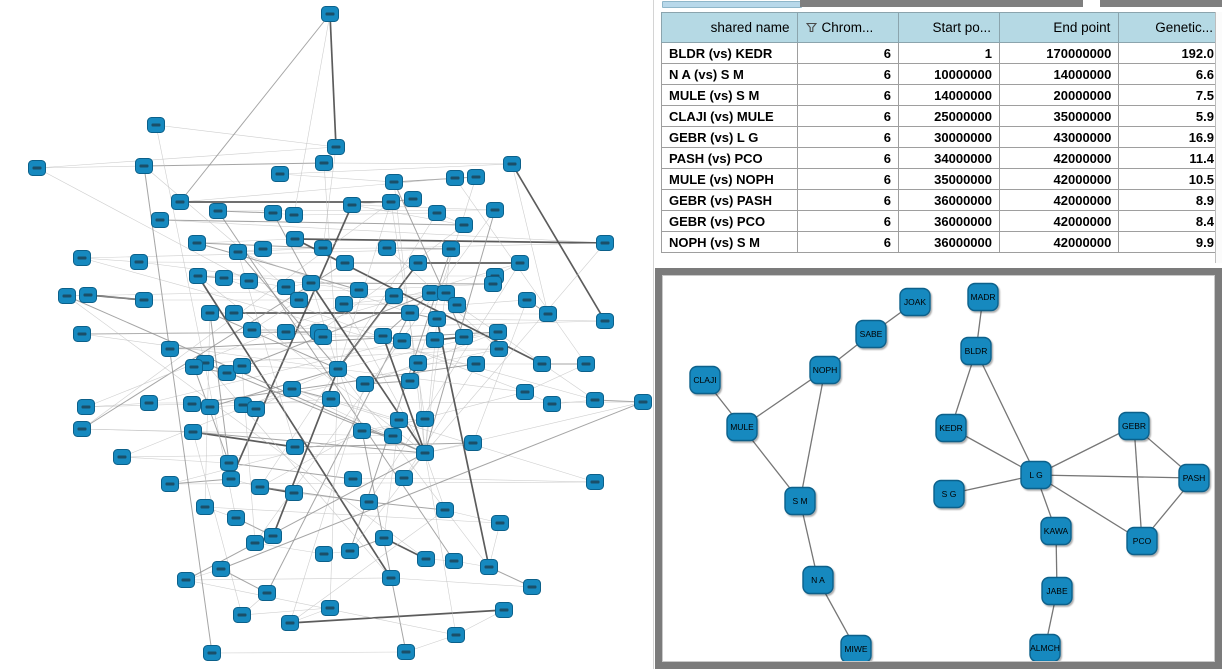 The width and height of the screenshot is (1222, 669). I want to click on table-cell: 14000000, so click(1059, 74).